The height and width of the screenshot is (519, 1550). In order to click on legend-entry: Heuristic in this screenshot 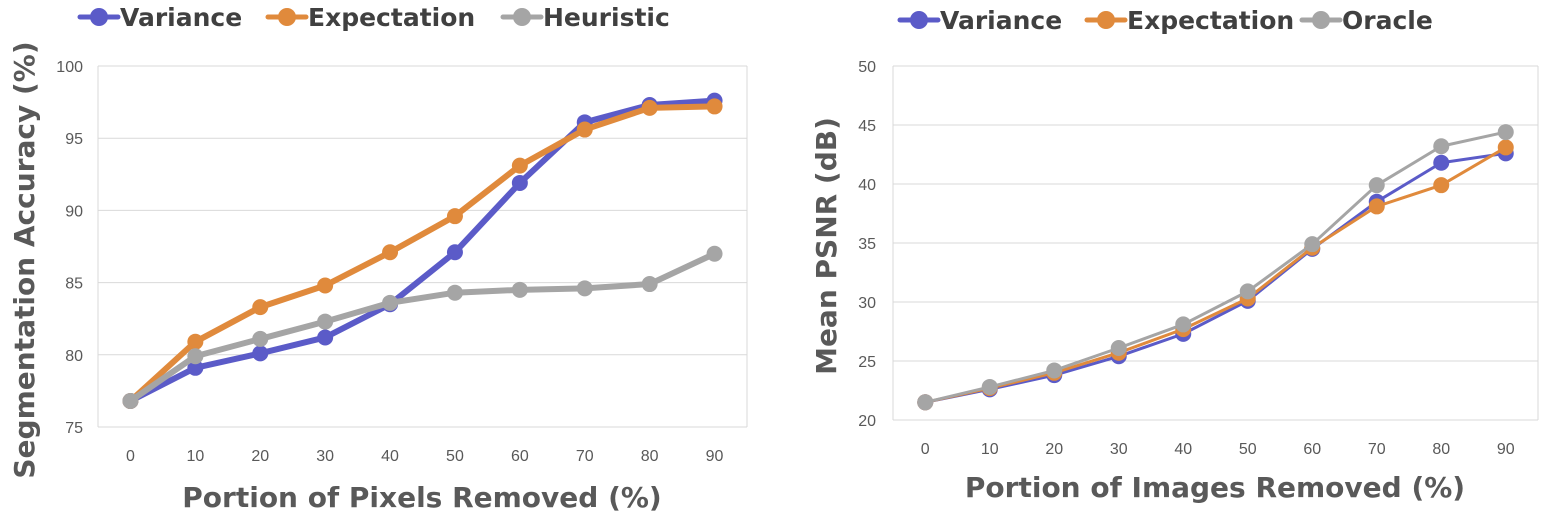, I will do `click(585, 17)`.